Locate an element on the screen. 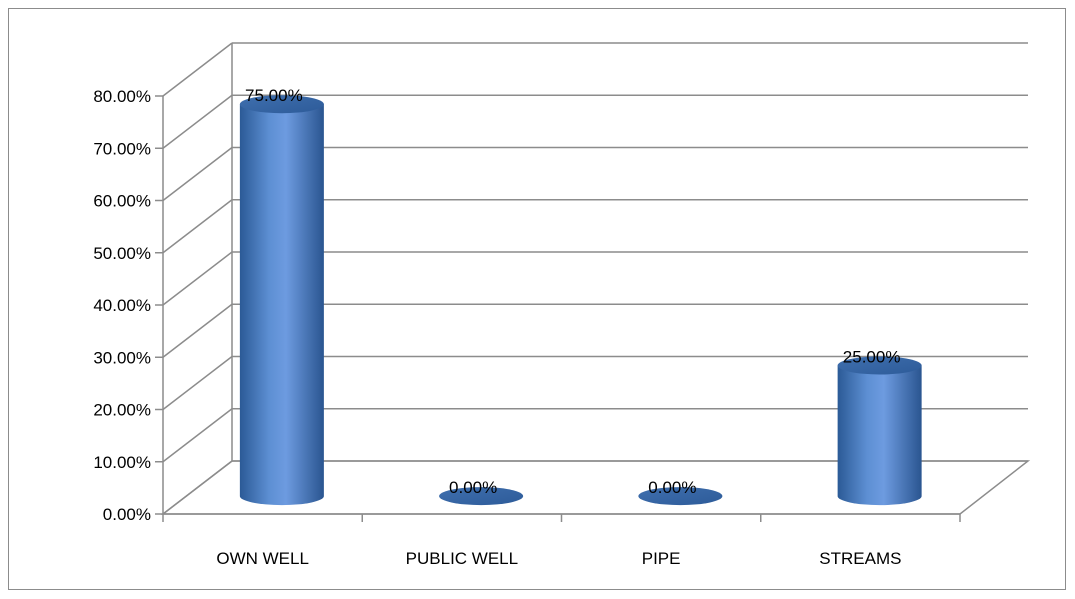  bar-streams is located at coordinates (879, 431).